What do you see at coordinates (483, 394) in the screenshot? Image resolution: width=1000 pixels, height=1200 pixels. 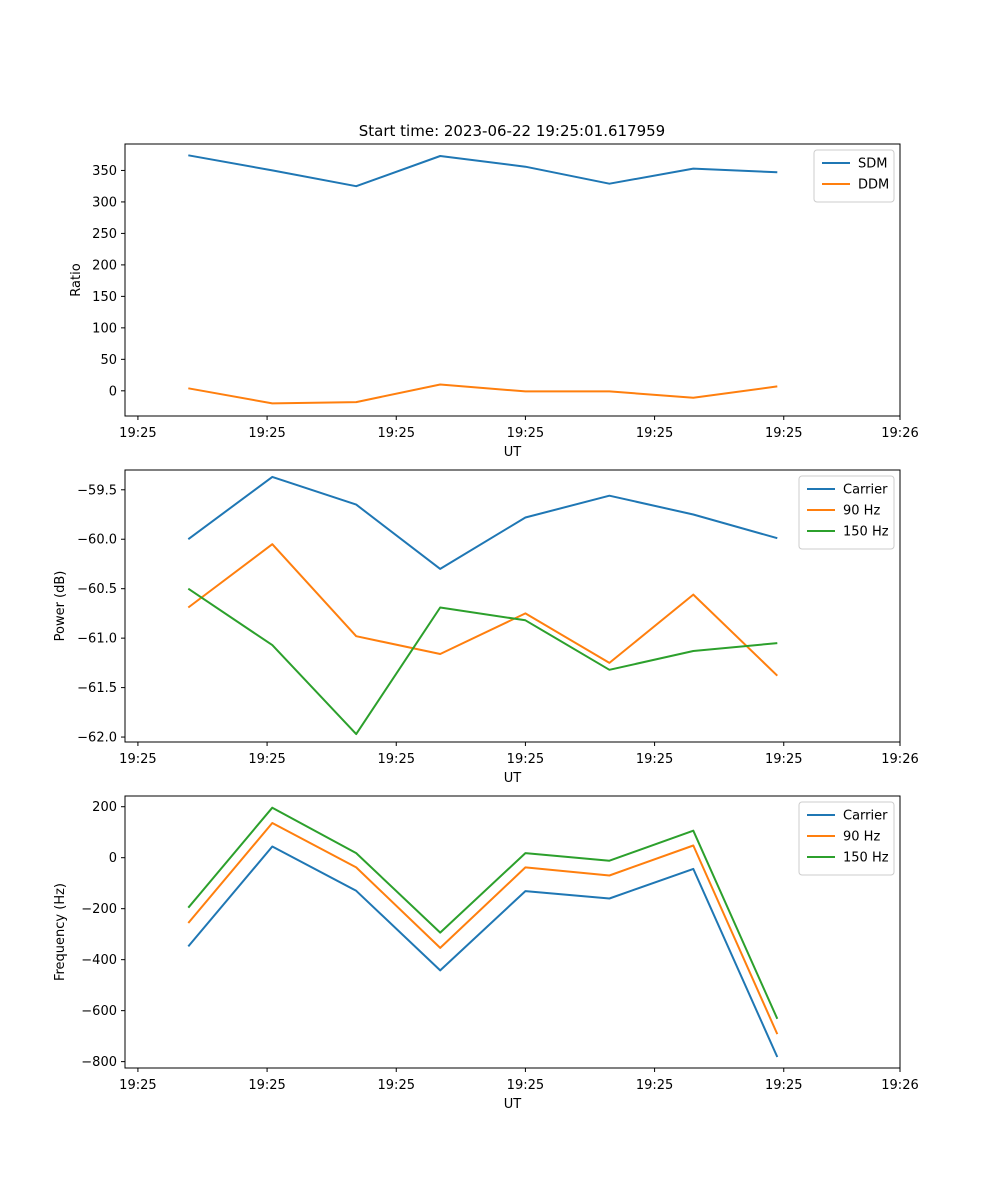 I see `series-line-ddm` at bounding box center [483, 394].